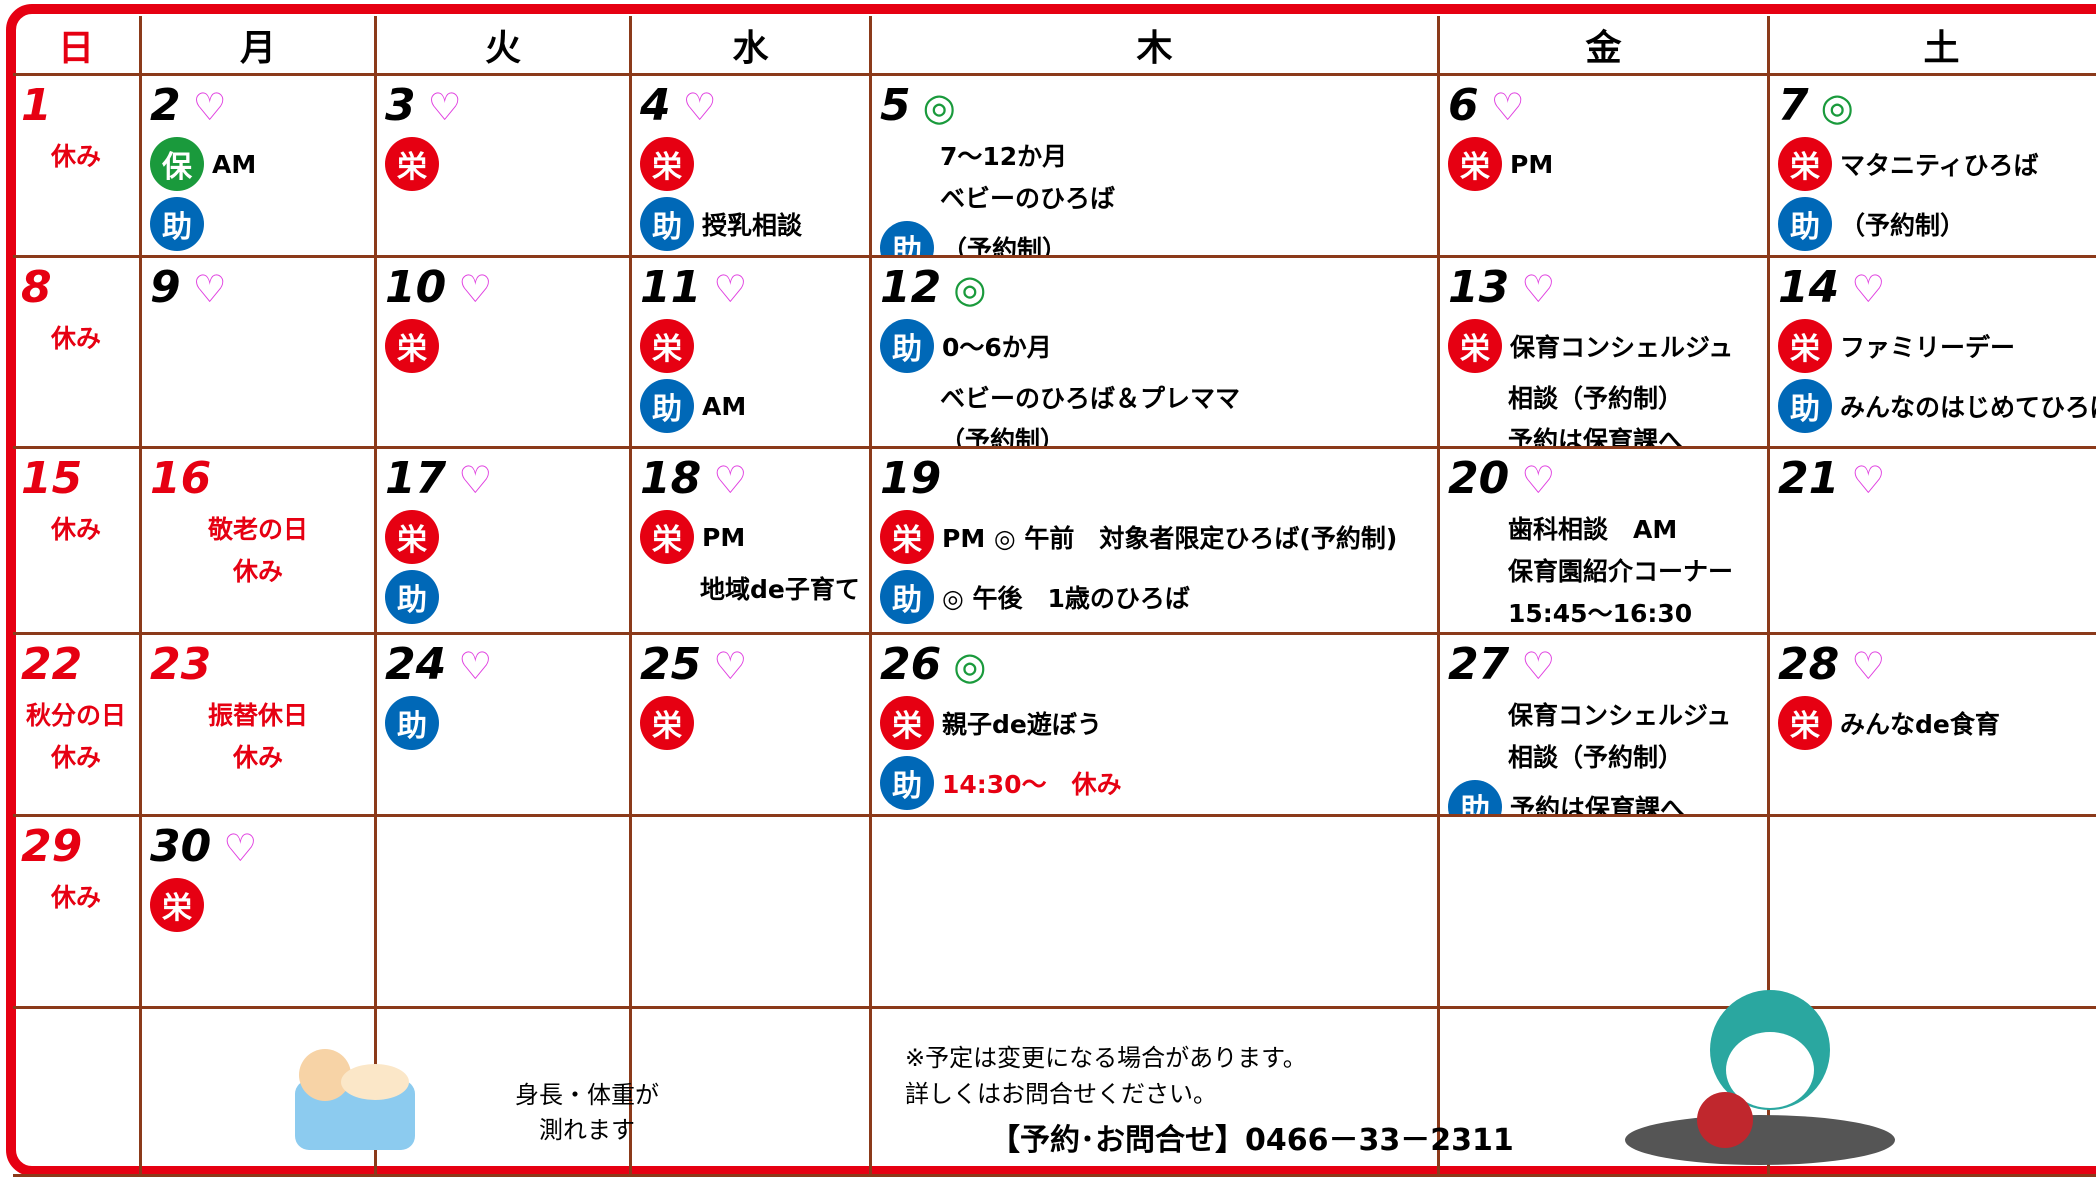 This screenshot has width=2096, height=1185. Describe the element at coordinates (1933, 726) in the screenshot. I see `day-cell: 28 ♡ 栄みんなde食育` at that location.